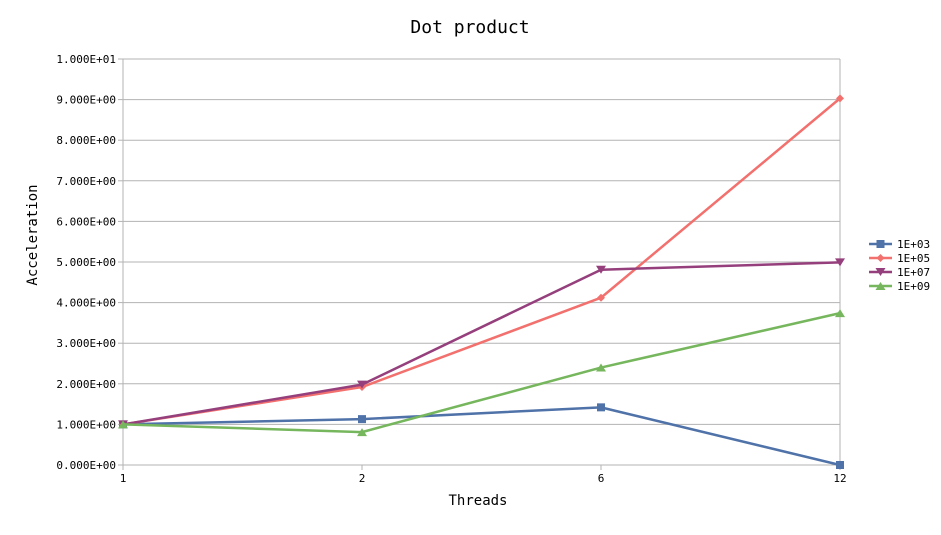 The height and width of the screenshot is (535, 941). Describe the element at coordinates (86, 181) in the screenshot. I see `y-tick-label: 7.000E+00` at that location.